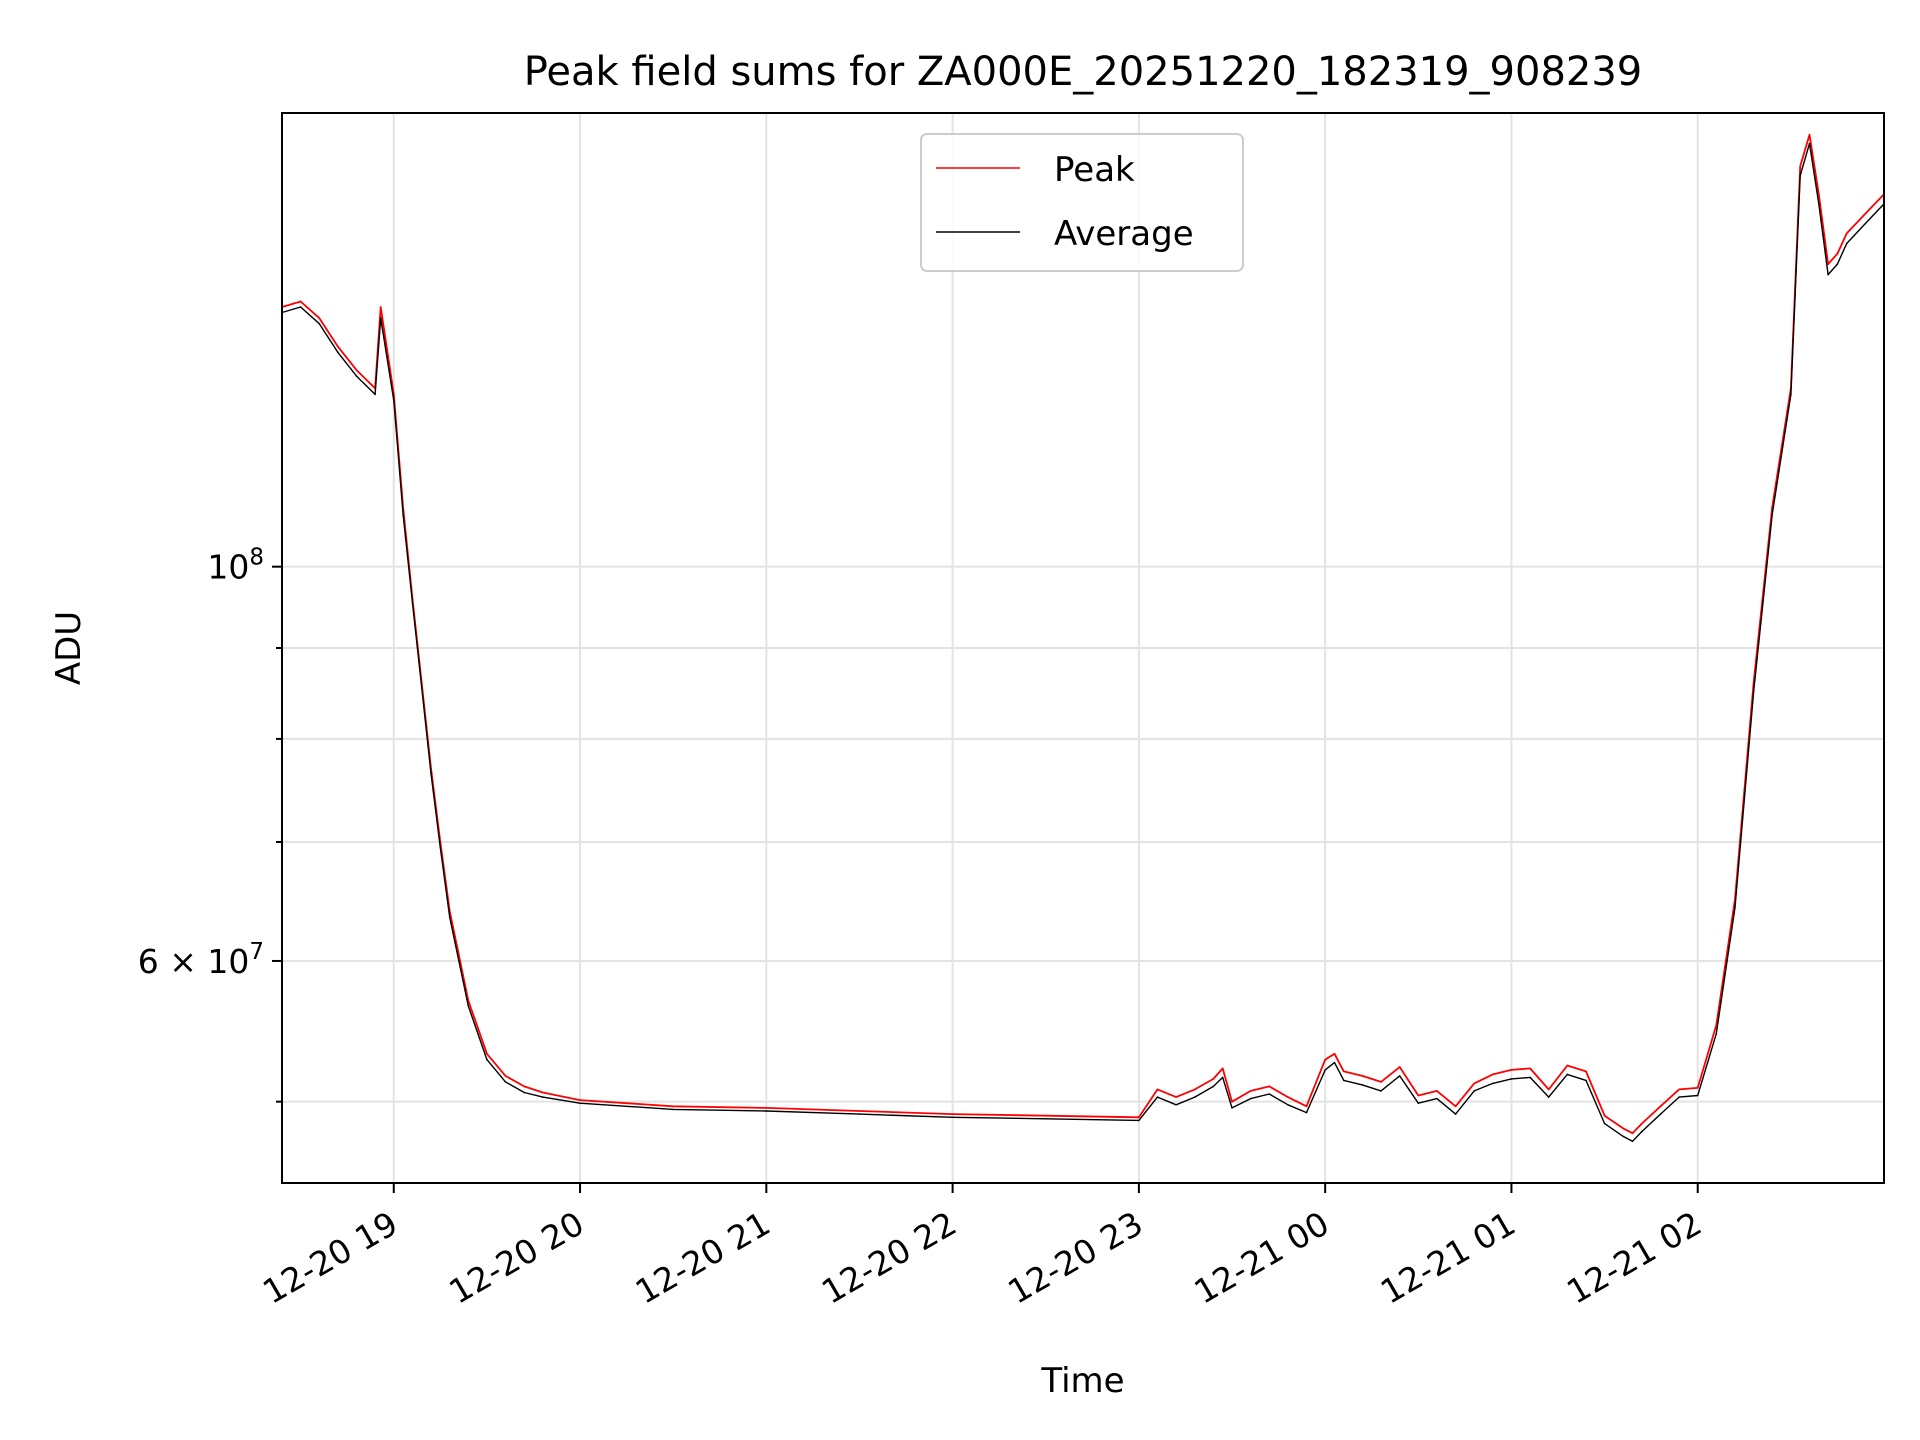  I want to click on y-tick-label: 6 × 107, so click(201, 960).